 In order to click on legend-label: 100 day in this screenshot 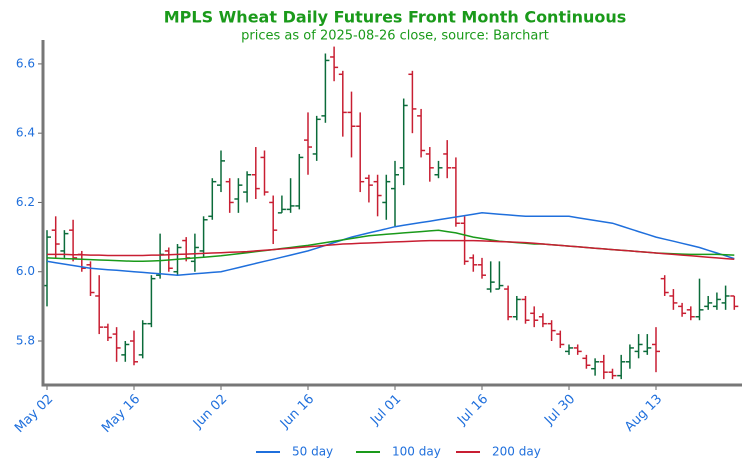, I will do `click(416, 452)`.